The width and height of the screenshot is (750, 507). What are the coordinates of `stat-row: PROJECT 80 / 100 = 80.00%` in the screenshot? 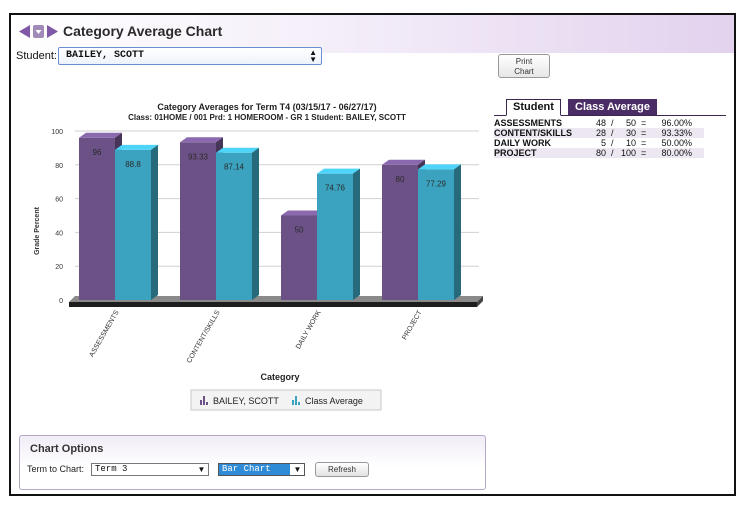 It's located at (599, 153).